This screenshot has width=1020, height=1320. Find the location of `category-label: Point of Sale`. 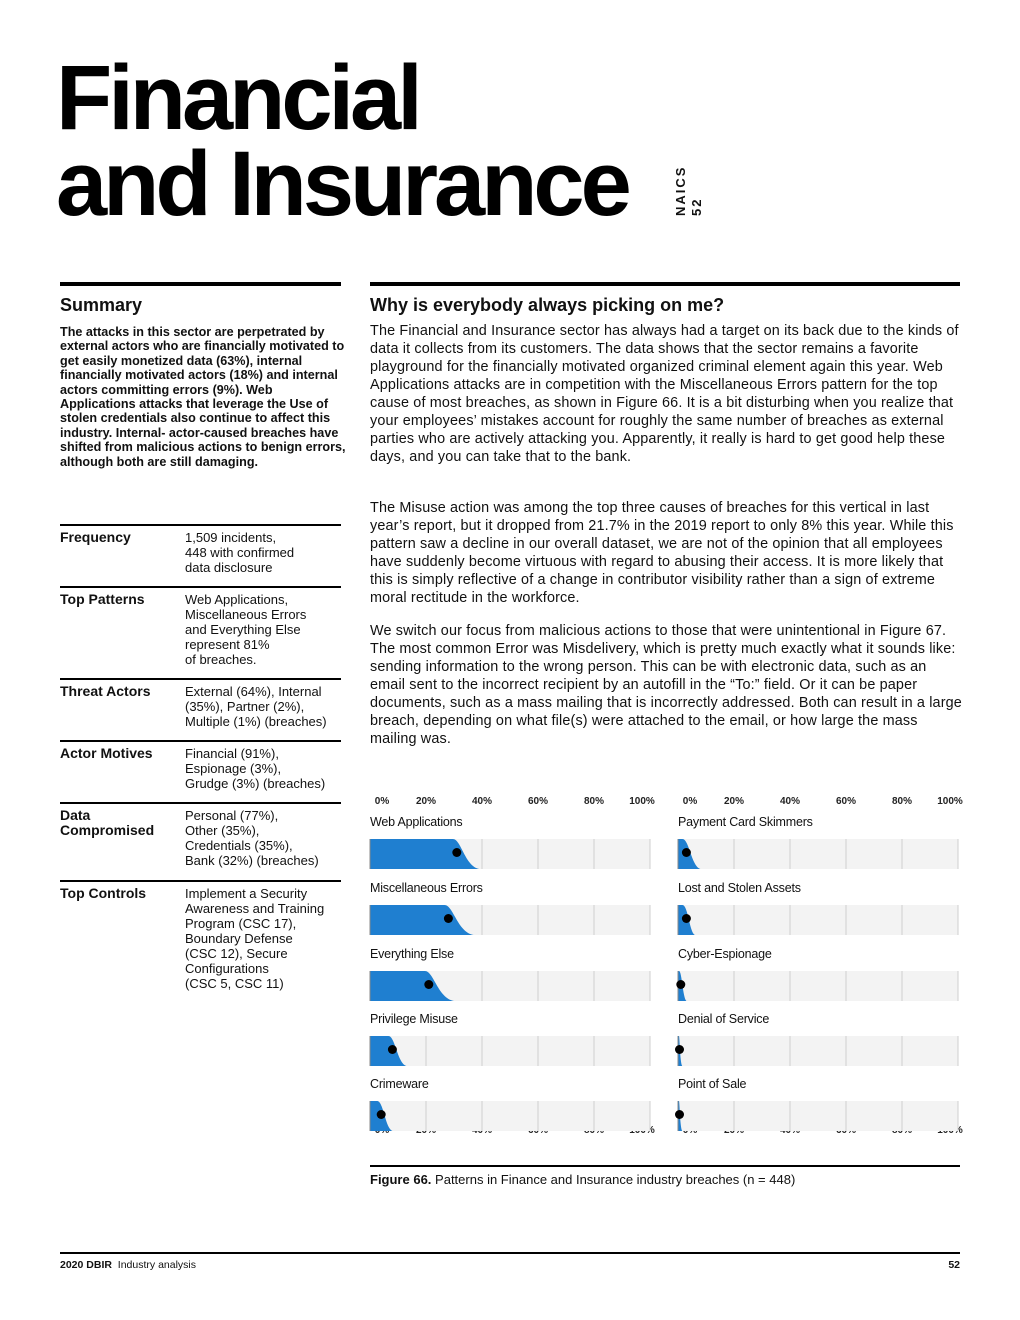

category-label: Point of Sale is located at coordinates (712, 1084).